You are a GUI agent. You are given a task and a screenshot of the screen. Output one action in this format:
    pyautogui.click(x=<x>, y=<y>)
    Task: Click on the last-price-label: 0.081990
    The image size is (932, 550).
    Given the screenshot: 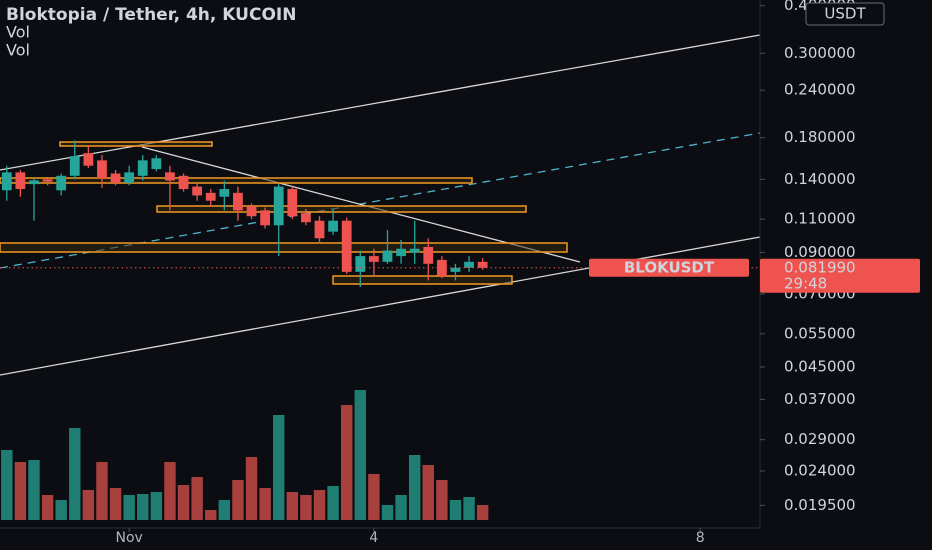 What is the action you would take?
    pyautogui.click(x=820, y=267)
    